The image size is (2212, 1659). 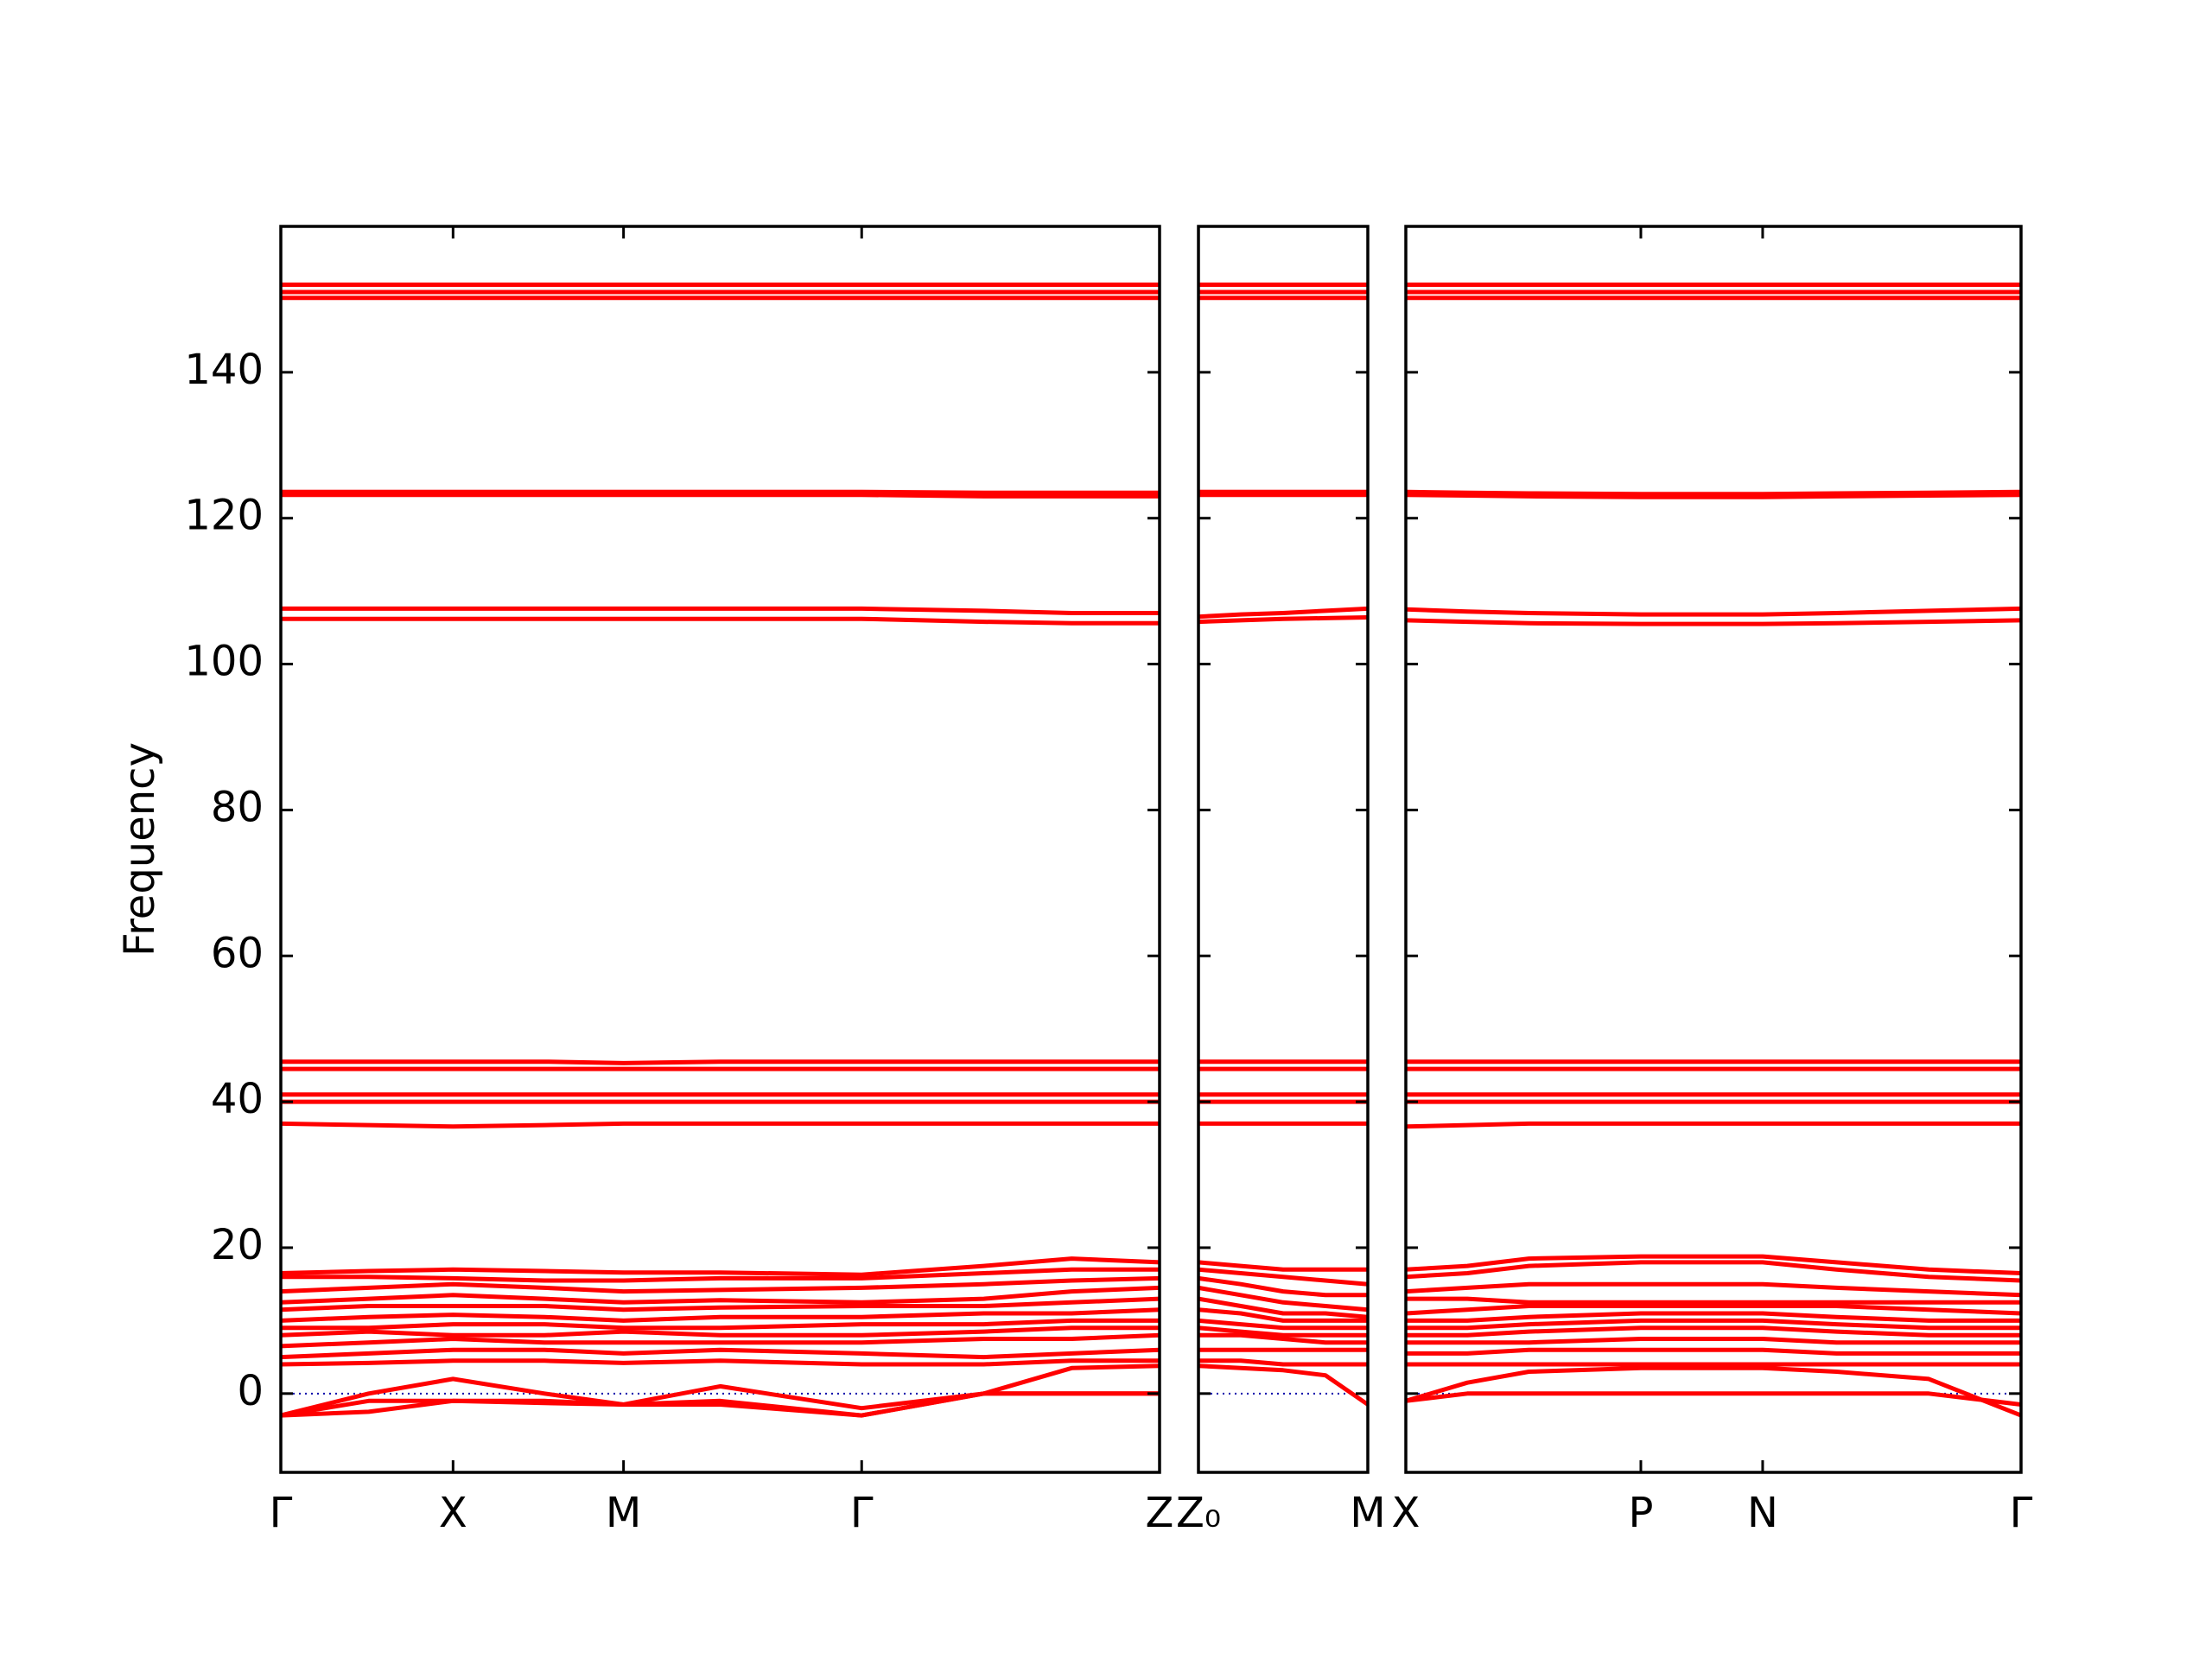 What do you see at coordinates (1641, 1513) in the screenshot?
I see `x-tick-label: P` at bounding box center [1641, 1513].